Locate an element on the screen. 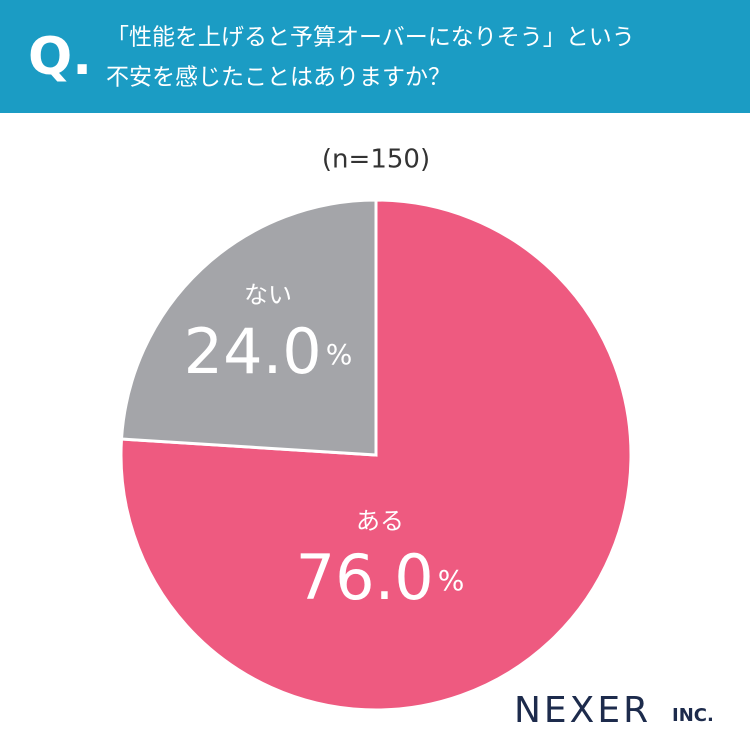  header-band is located at coordinates (375, 56).